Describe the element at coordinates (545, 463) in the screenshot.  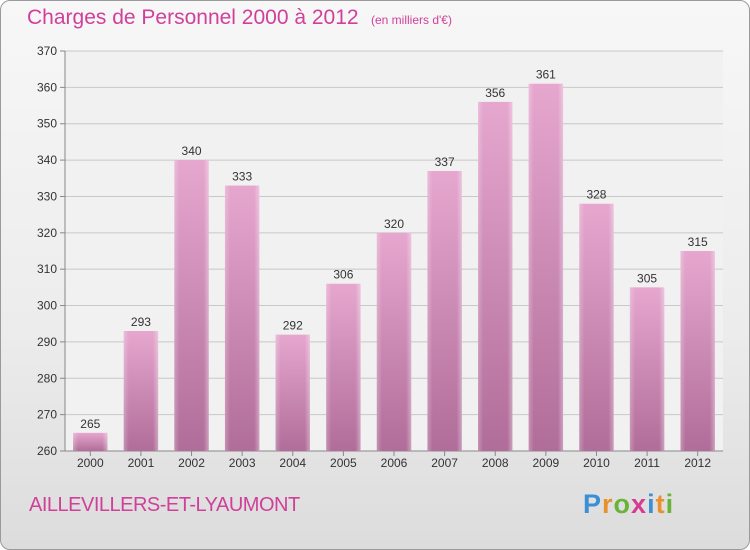
I see `x-tick-label: 2009` at that location.